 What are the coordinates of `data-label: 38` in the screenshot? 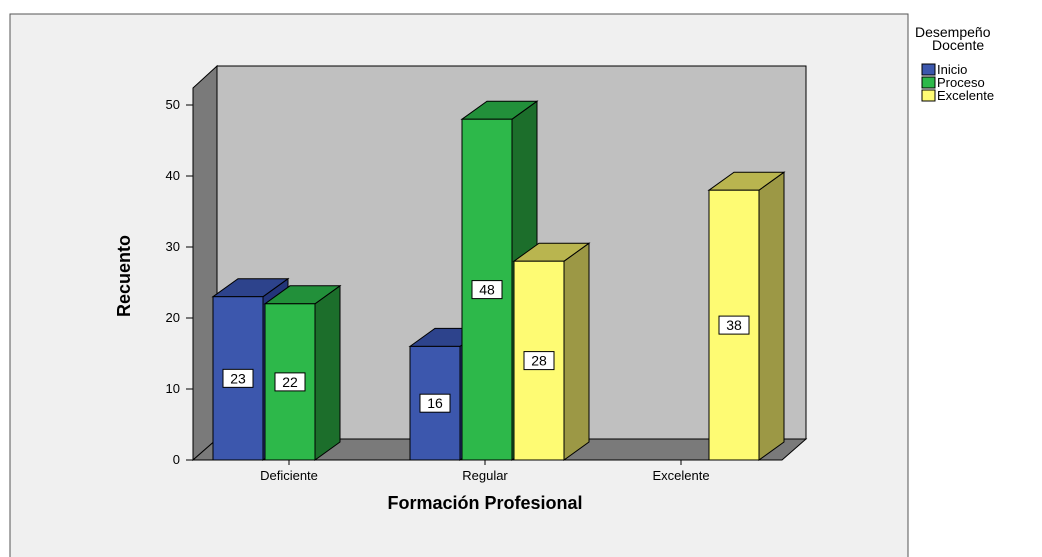 It's located at (734, 325).